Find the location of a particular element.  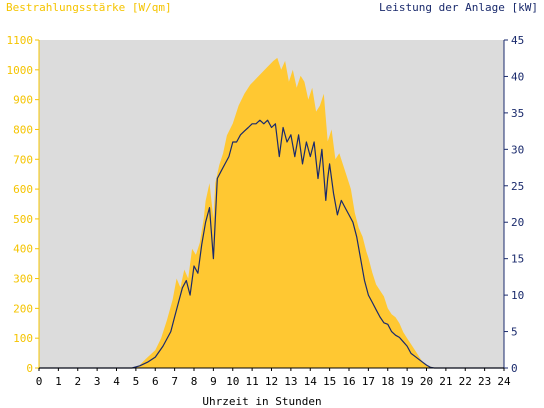

x-tick-label: 19 is located at coordinates (407, 381).